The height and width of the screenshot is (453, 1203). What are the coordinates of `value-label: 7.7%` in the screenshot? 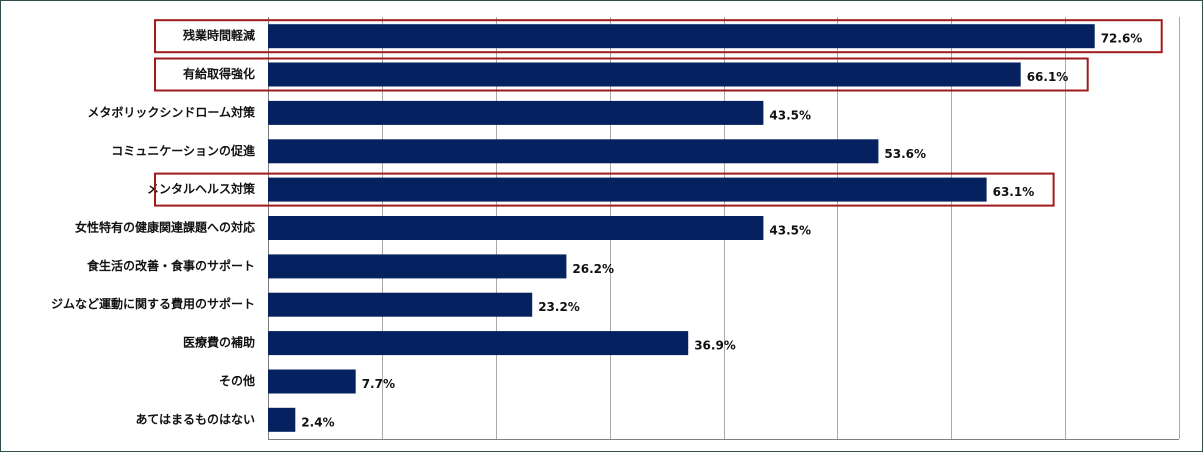 It's located at (378, 384).